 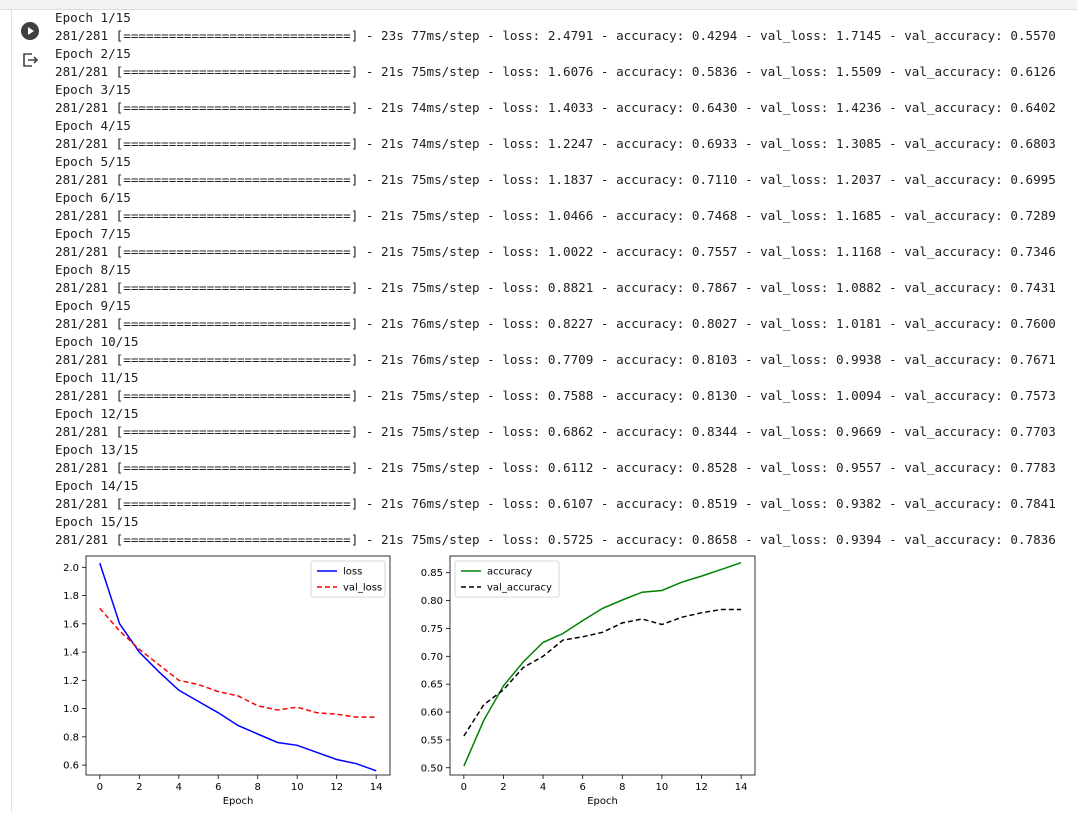 What do you see at coordinates (93, 53) in the screenshot?
I see `epoch-header-line: Epoch 2/15` at bounding box center [93, 53].